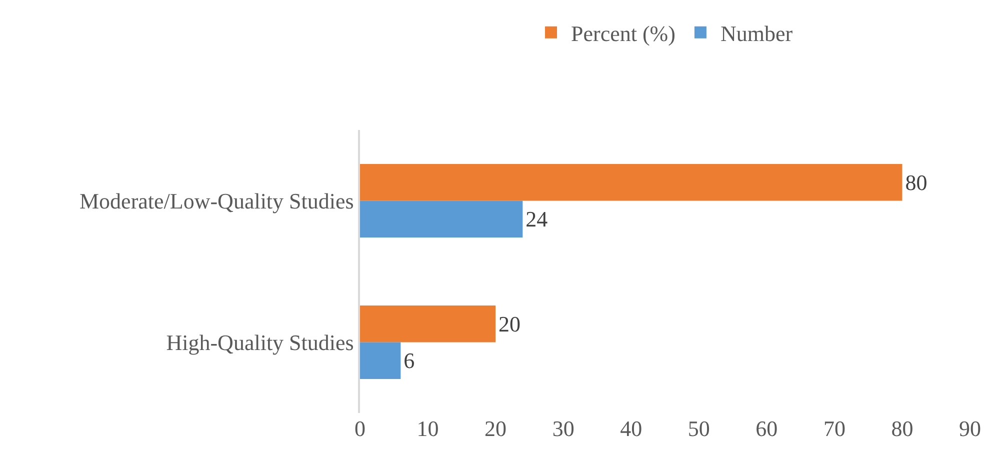 The image size is (990, 453). I want to click on data-label: 20, so click(509, 323).